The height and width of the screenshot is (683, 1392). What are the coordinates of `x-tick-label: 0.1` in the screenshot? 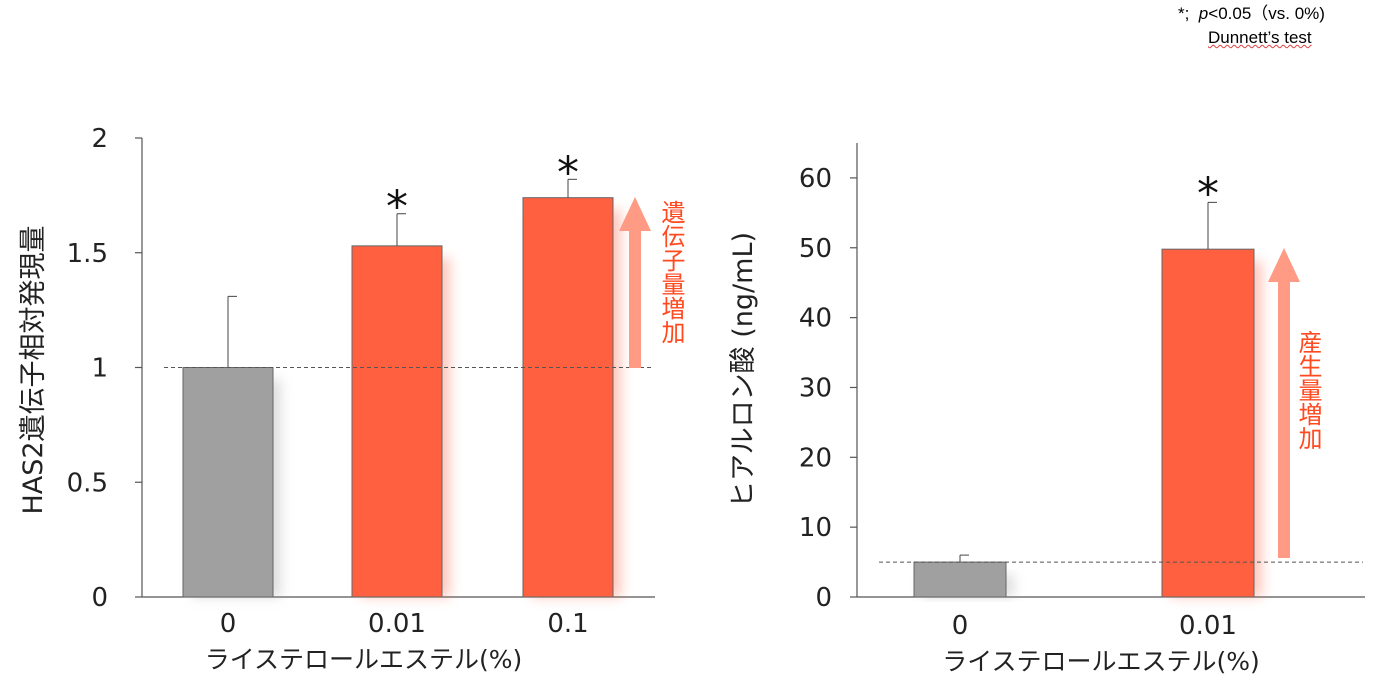 It's located at (567, 624).